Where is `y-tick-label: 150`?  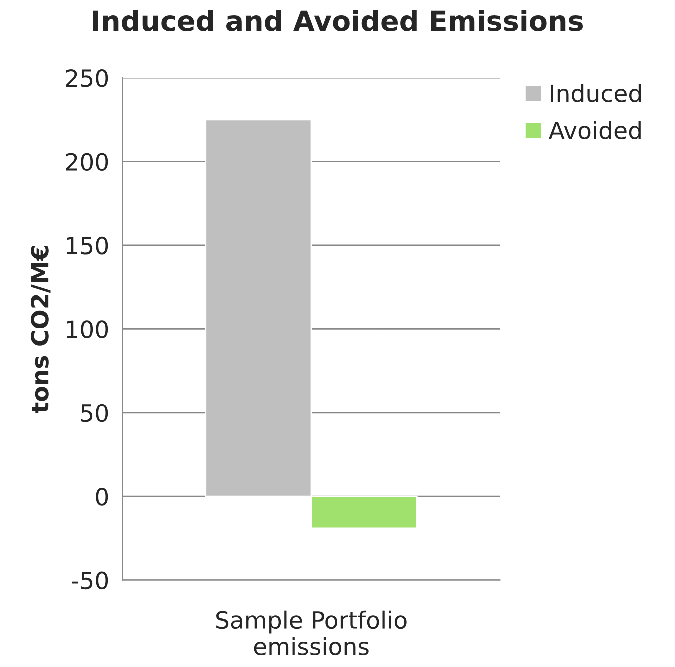 y-tick-label: 150 is located at coordinates (87, 245).